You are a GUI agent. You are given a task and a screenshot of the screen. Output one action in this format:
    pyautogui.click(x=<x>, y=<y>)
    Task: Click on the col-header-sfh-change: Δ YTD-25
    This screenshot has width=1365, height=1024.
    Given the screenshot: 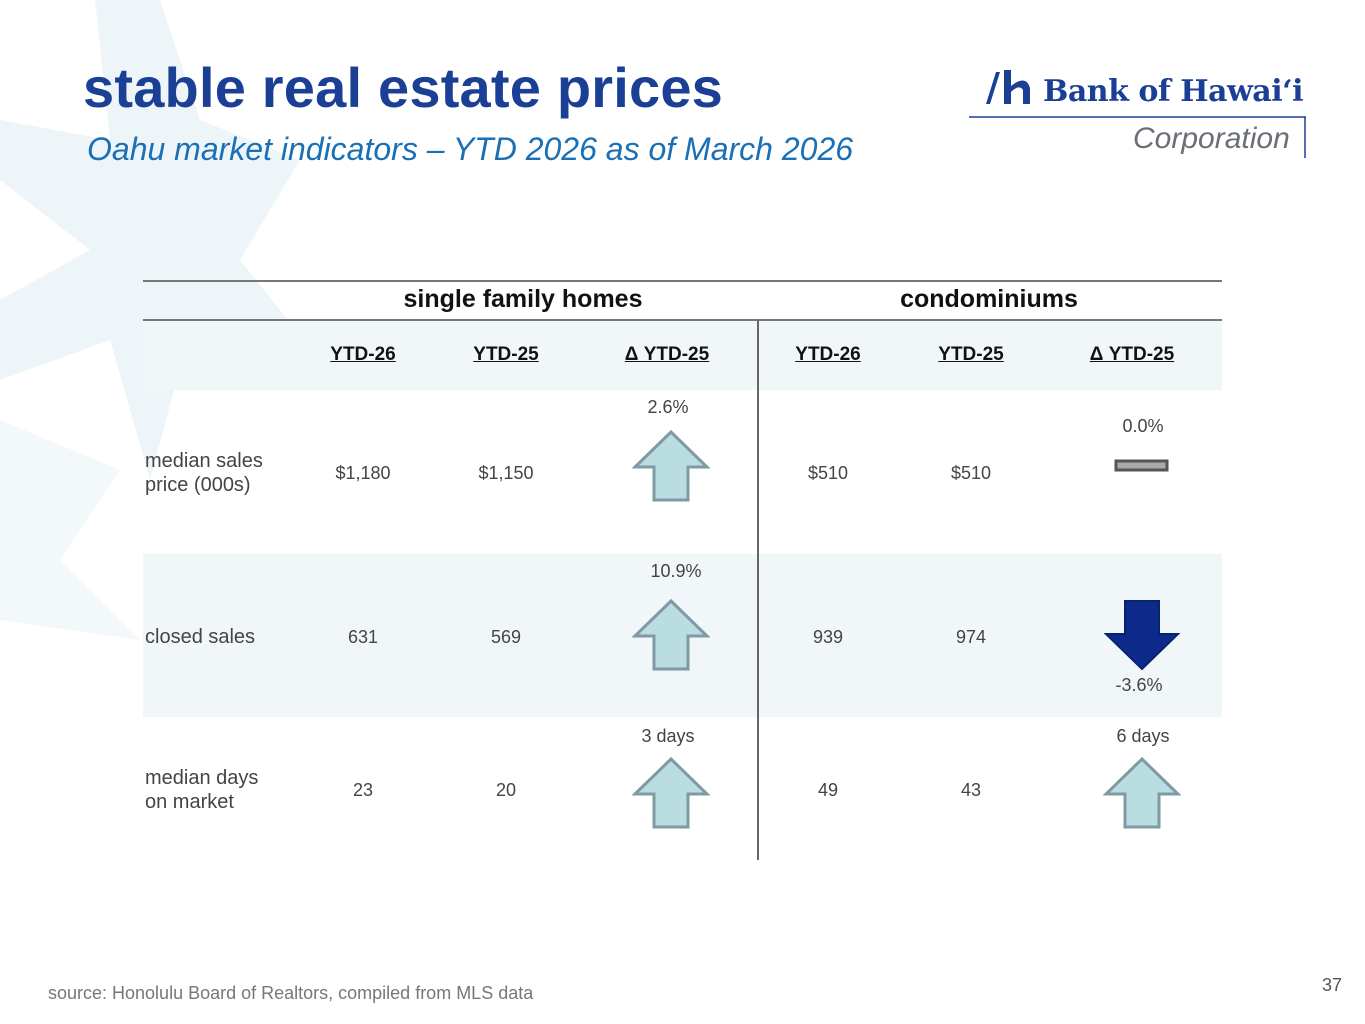 What is the action you would take?
    pyautogui.click(x=667, y=354)
    